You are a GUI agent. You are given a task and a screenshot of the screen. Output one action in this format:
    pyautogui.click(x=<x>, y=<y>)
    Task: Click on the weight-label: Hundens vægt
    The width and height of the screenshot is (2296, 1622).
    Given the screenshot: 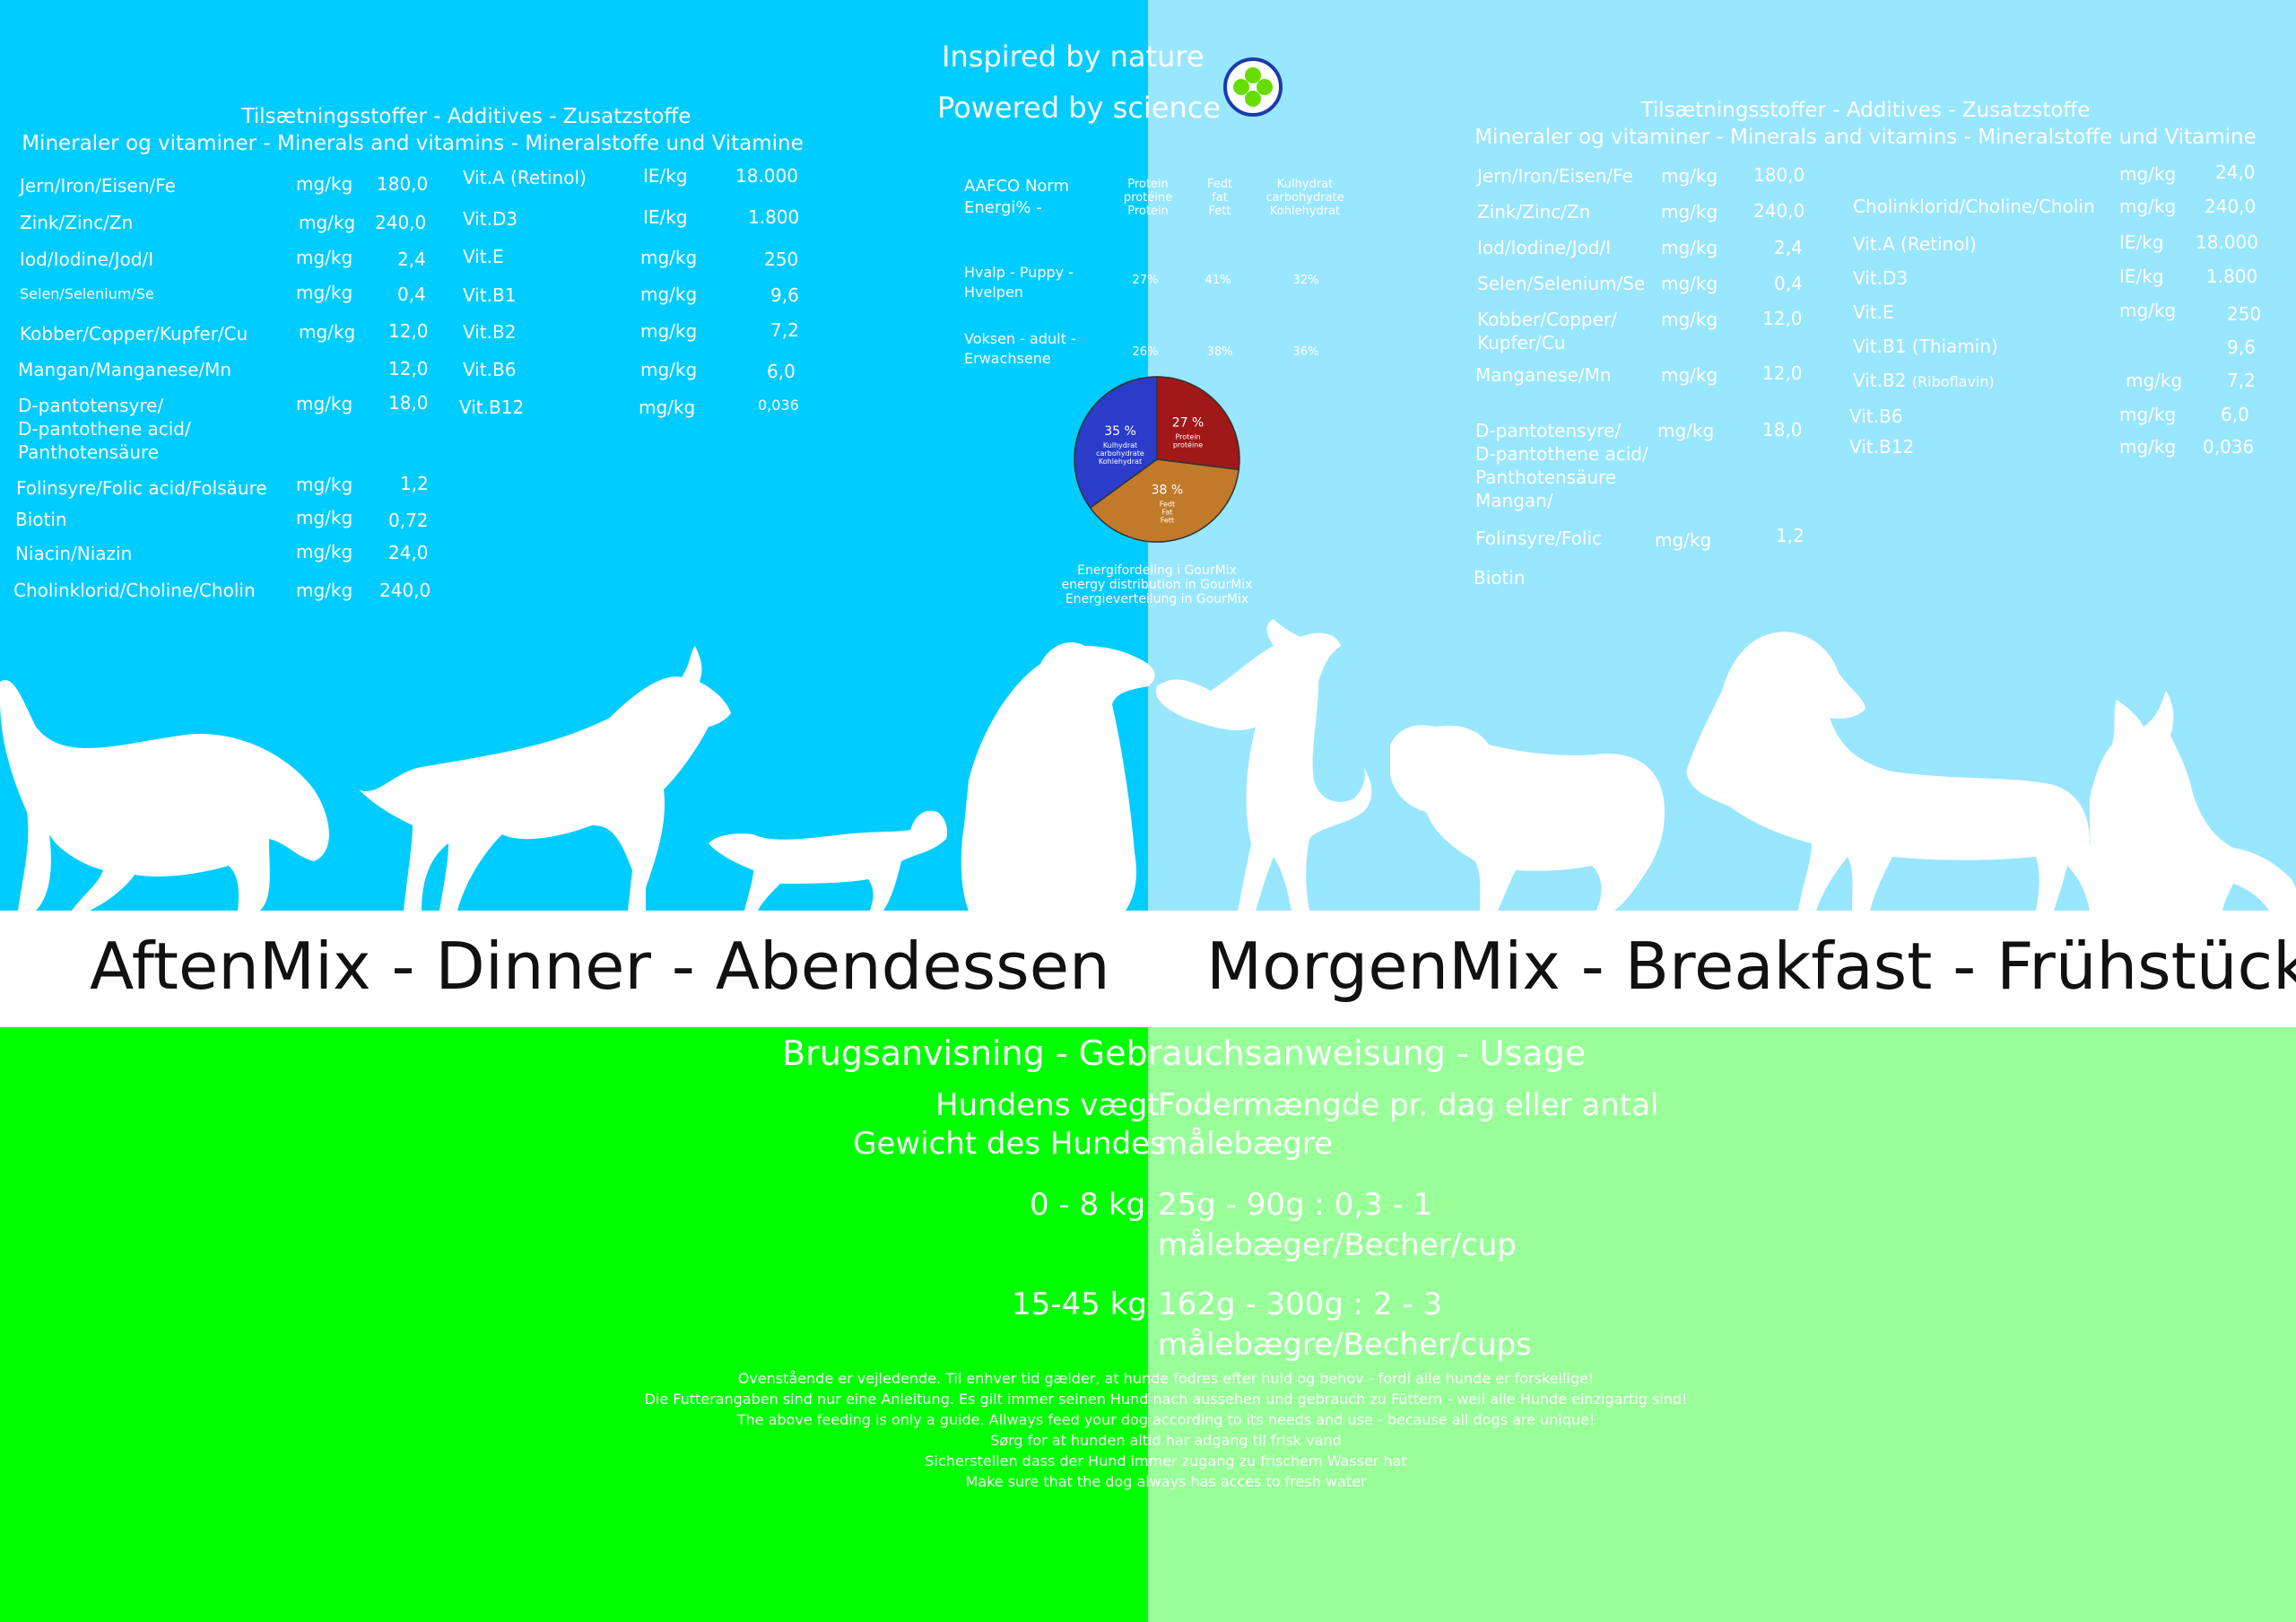 What is the action you would take?
    pyautogui.click(x=1047, y=1105)
    